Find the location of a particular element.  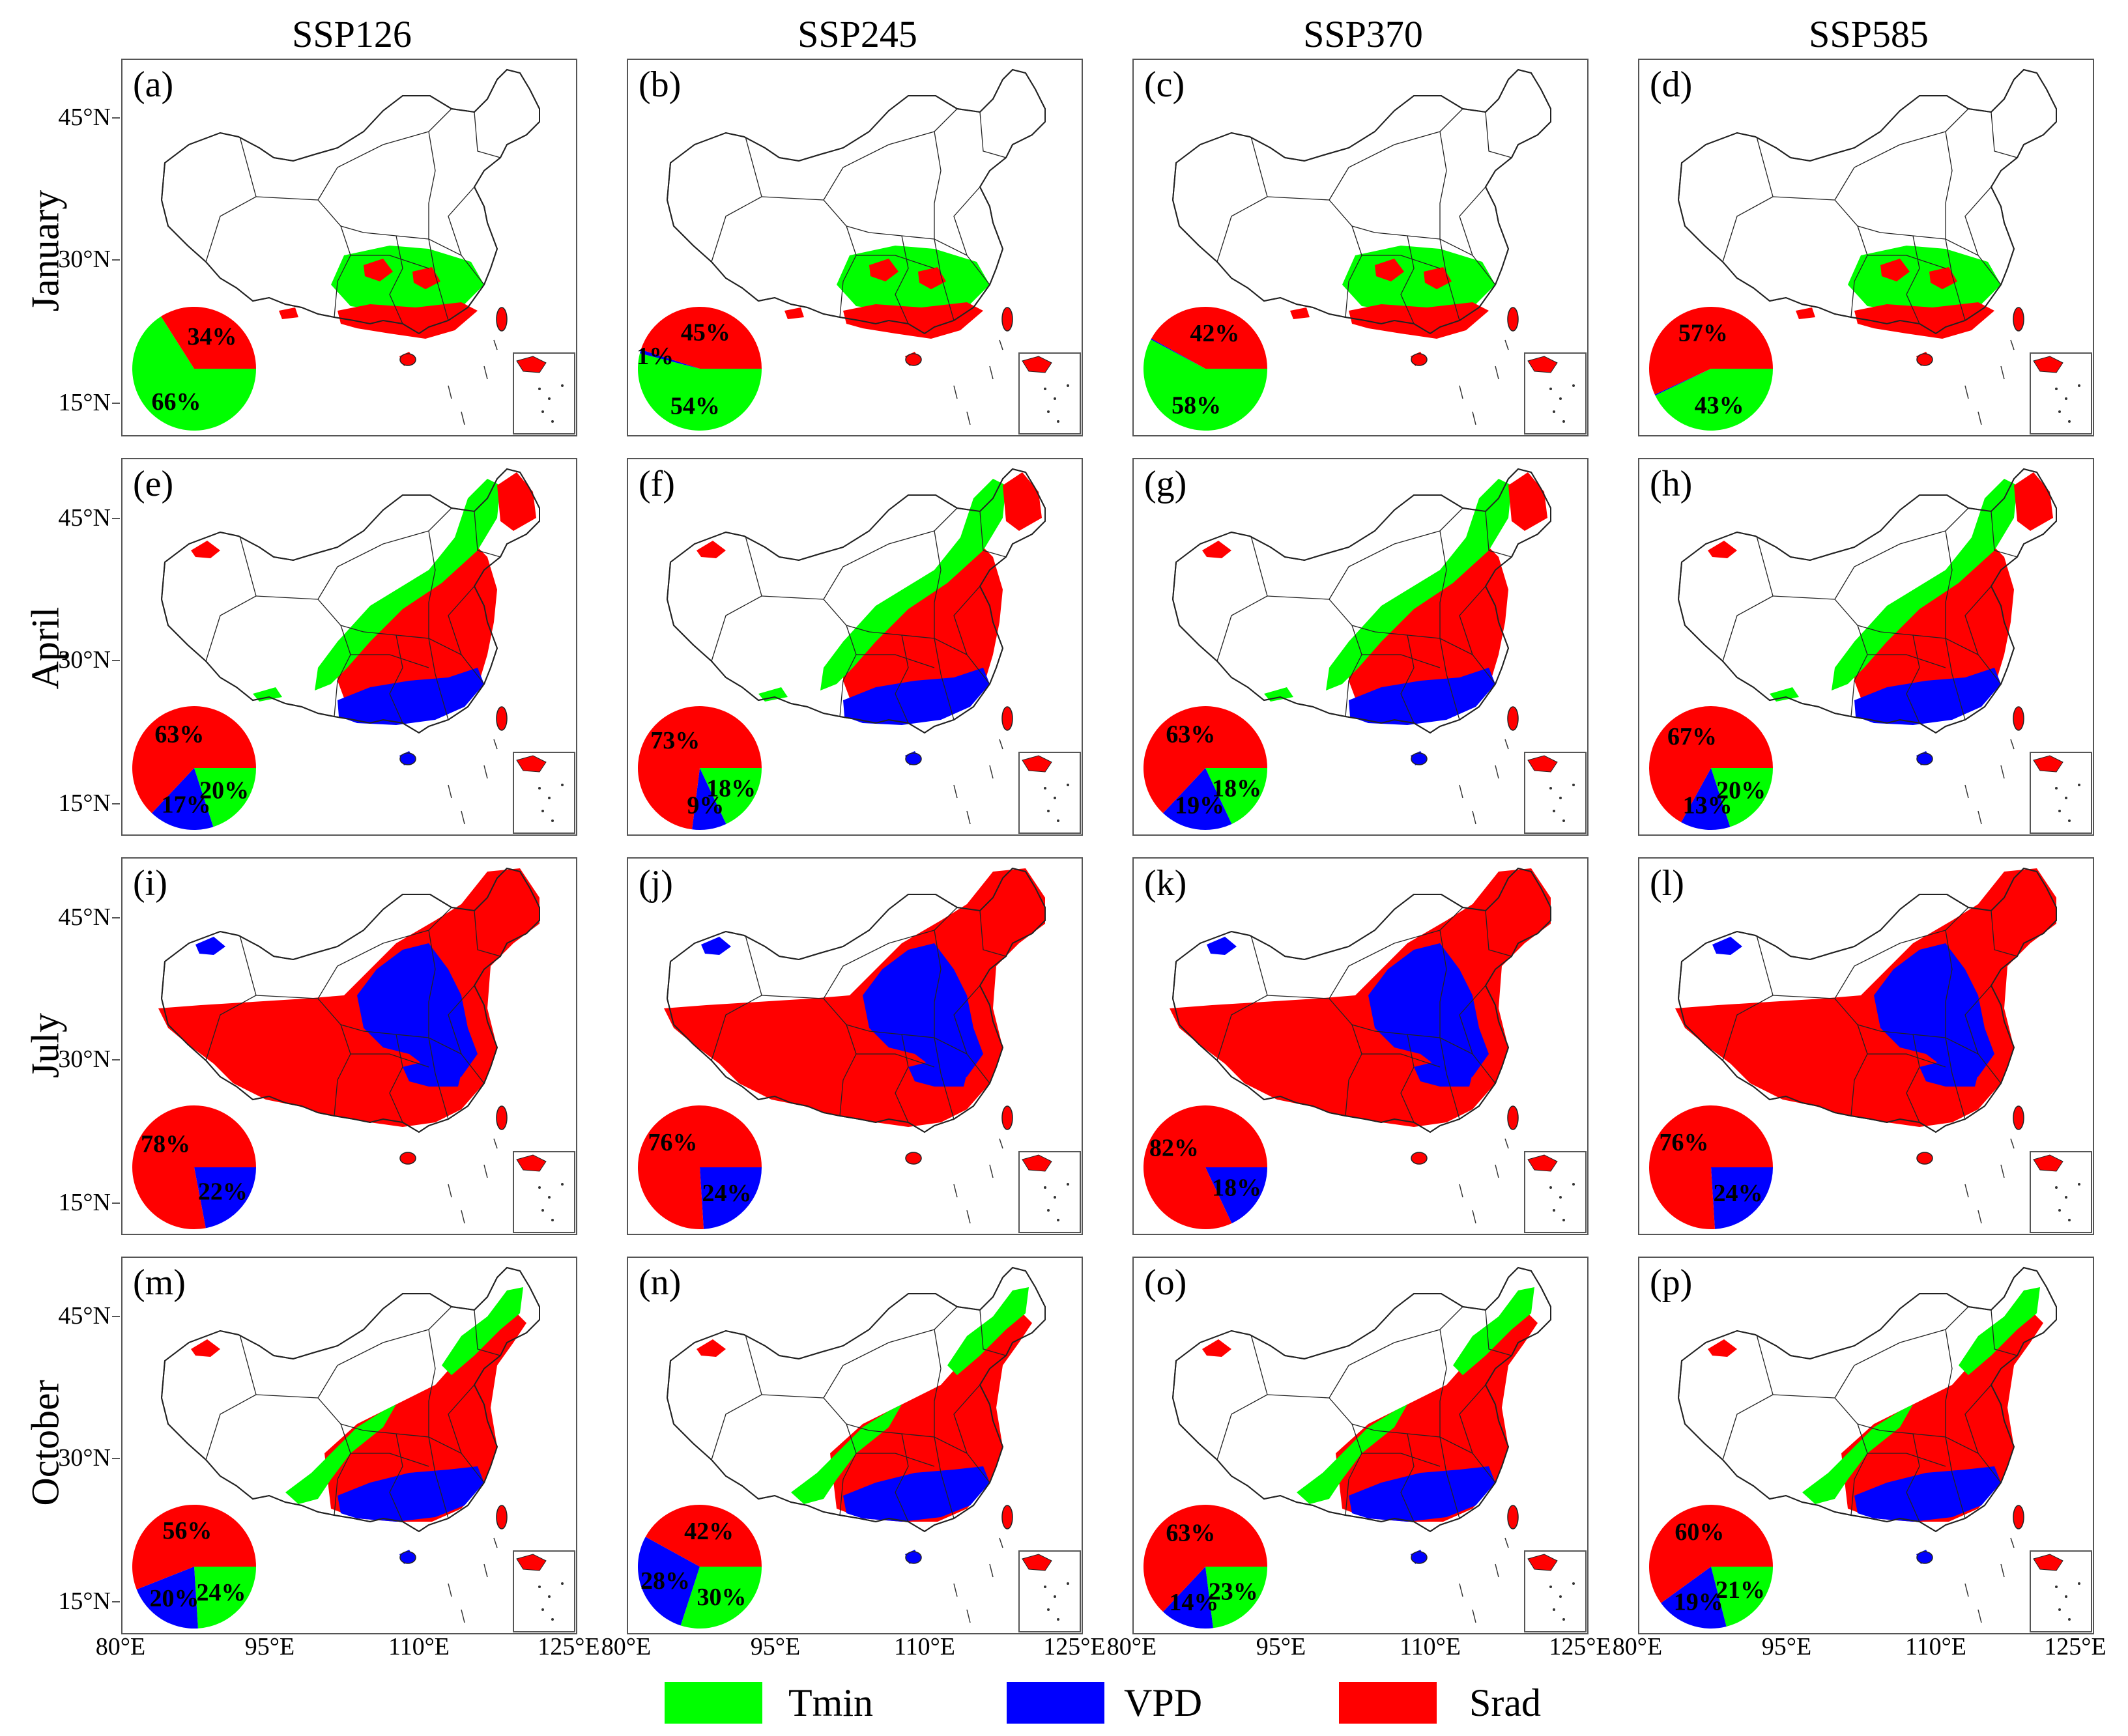

pie-label-srad: 73% is located at coordinates (675, 740).